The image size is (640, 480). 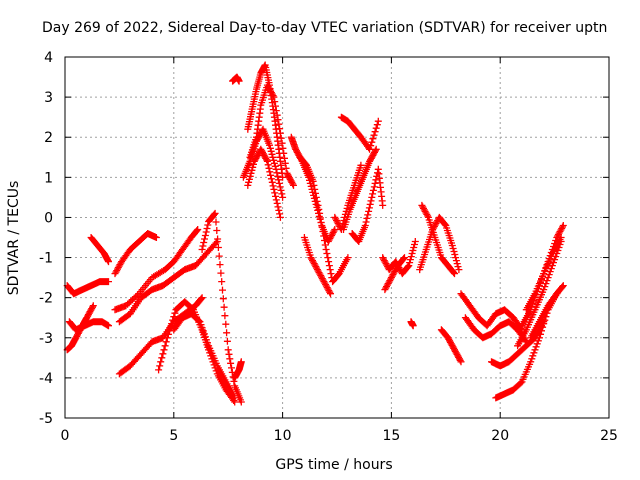 What do you see at coordinates (46, 299) in the screenshot?
I see `y-tick-label: -2` at bounding box center [46, 299].